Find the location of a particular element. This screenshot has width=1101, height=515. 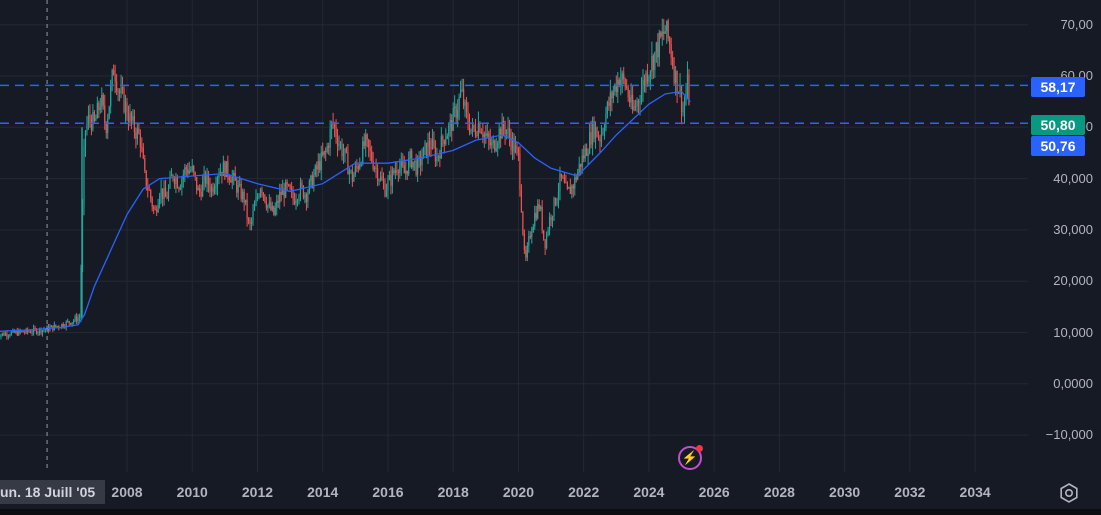

time-axis-tick-label: 2014 is located at coordinates (323, 492).